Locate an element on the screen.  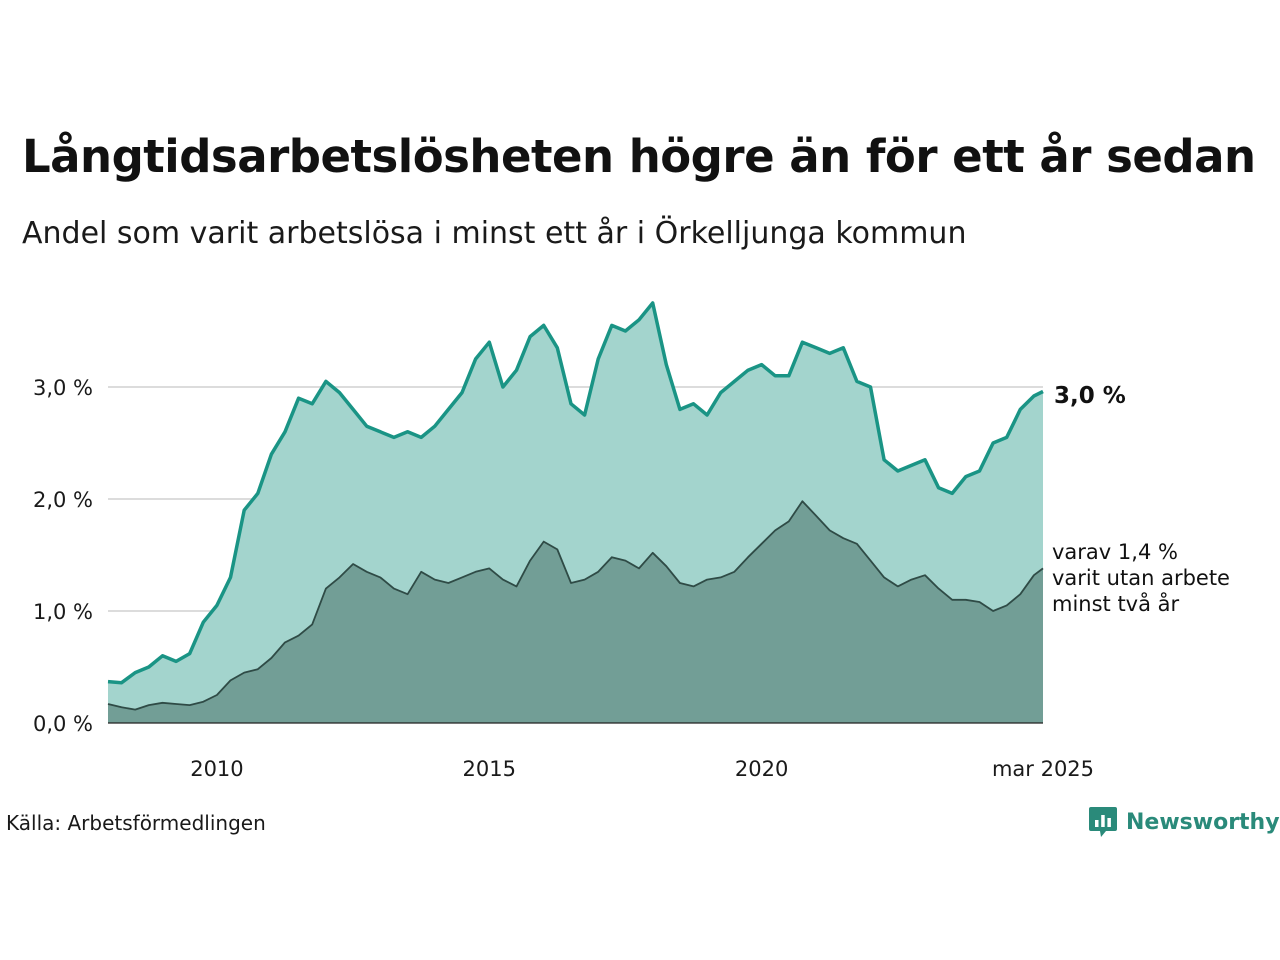
brand-logo: Newsworthy is located at coordinates (1184, 822).